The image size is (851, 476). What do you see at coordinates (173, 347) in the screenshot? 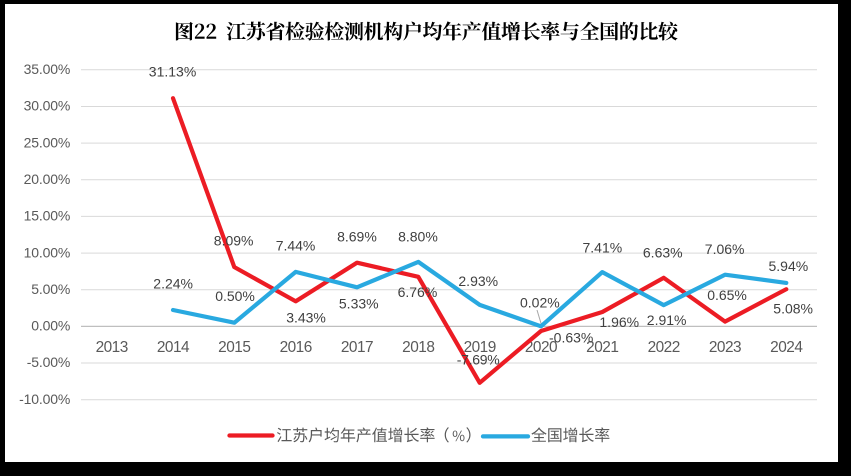
I see `svg-text: 2014` at bounding box center [173, 347].